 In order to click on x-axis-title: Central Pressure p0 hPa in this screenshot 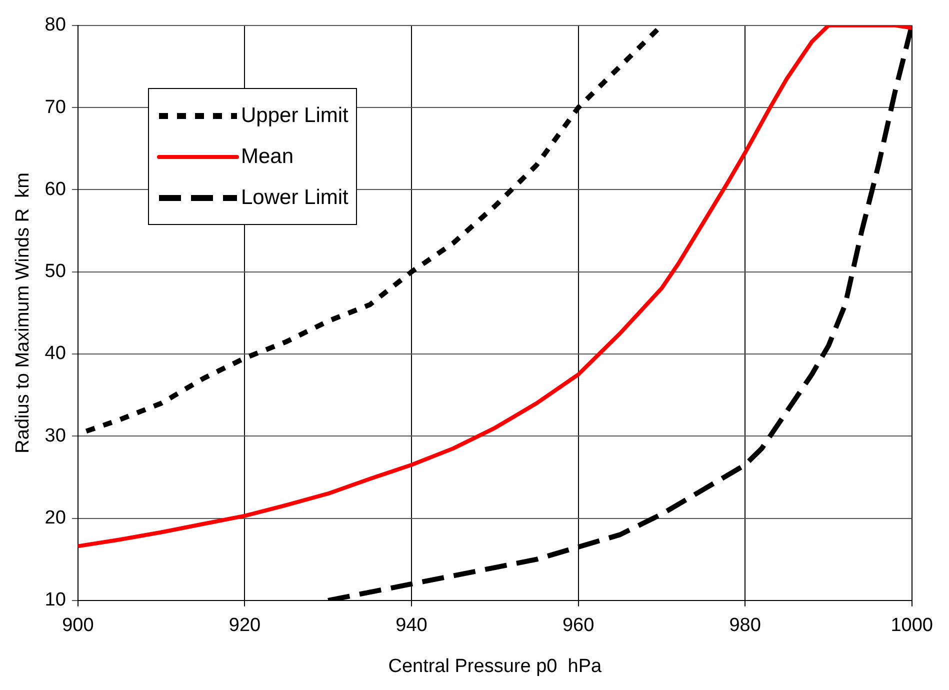, I will do `click(495, 666)`.